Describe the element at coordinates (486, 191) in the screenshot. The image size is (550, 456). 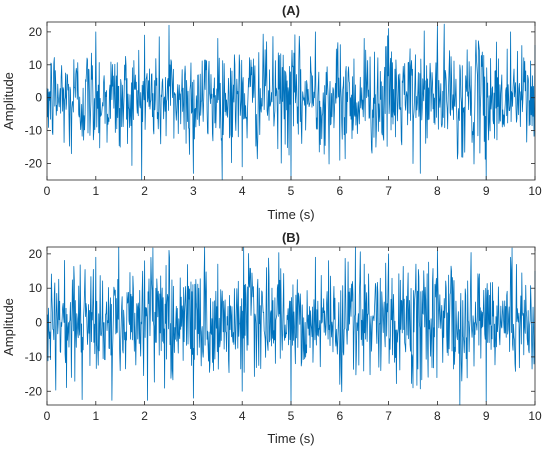
I see `panel-a-xtick-label: 9` at that location.